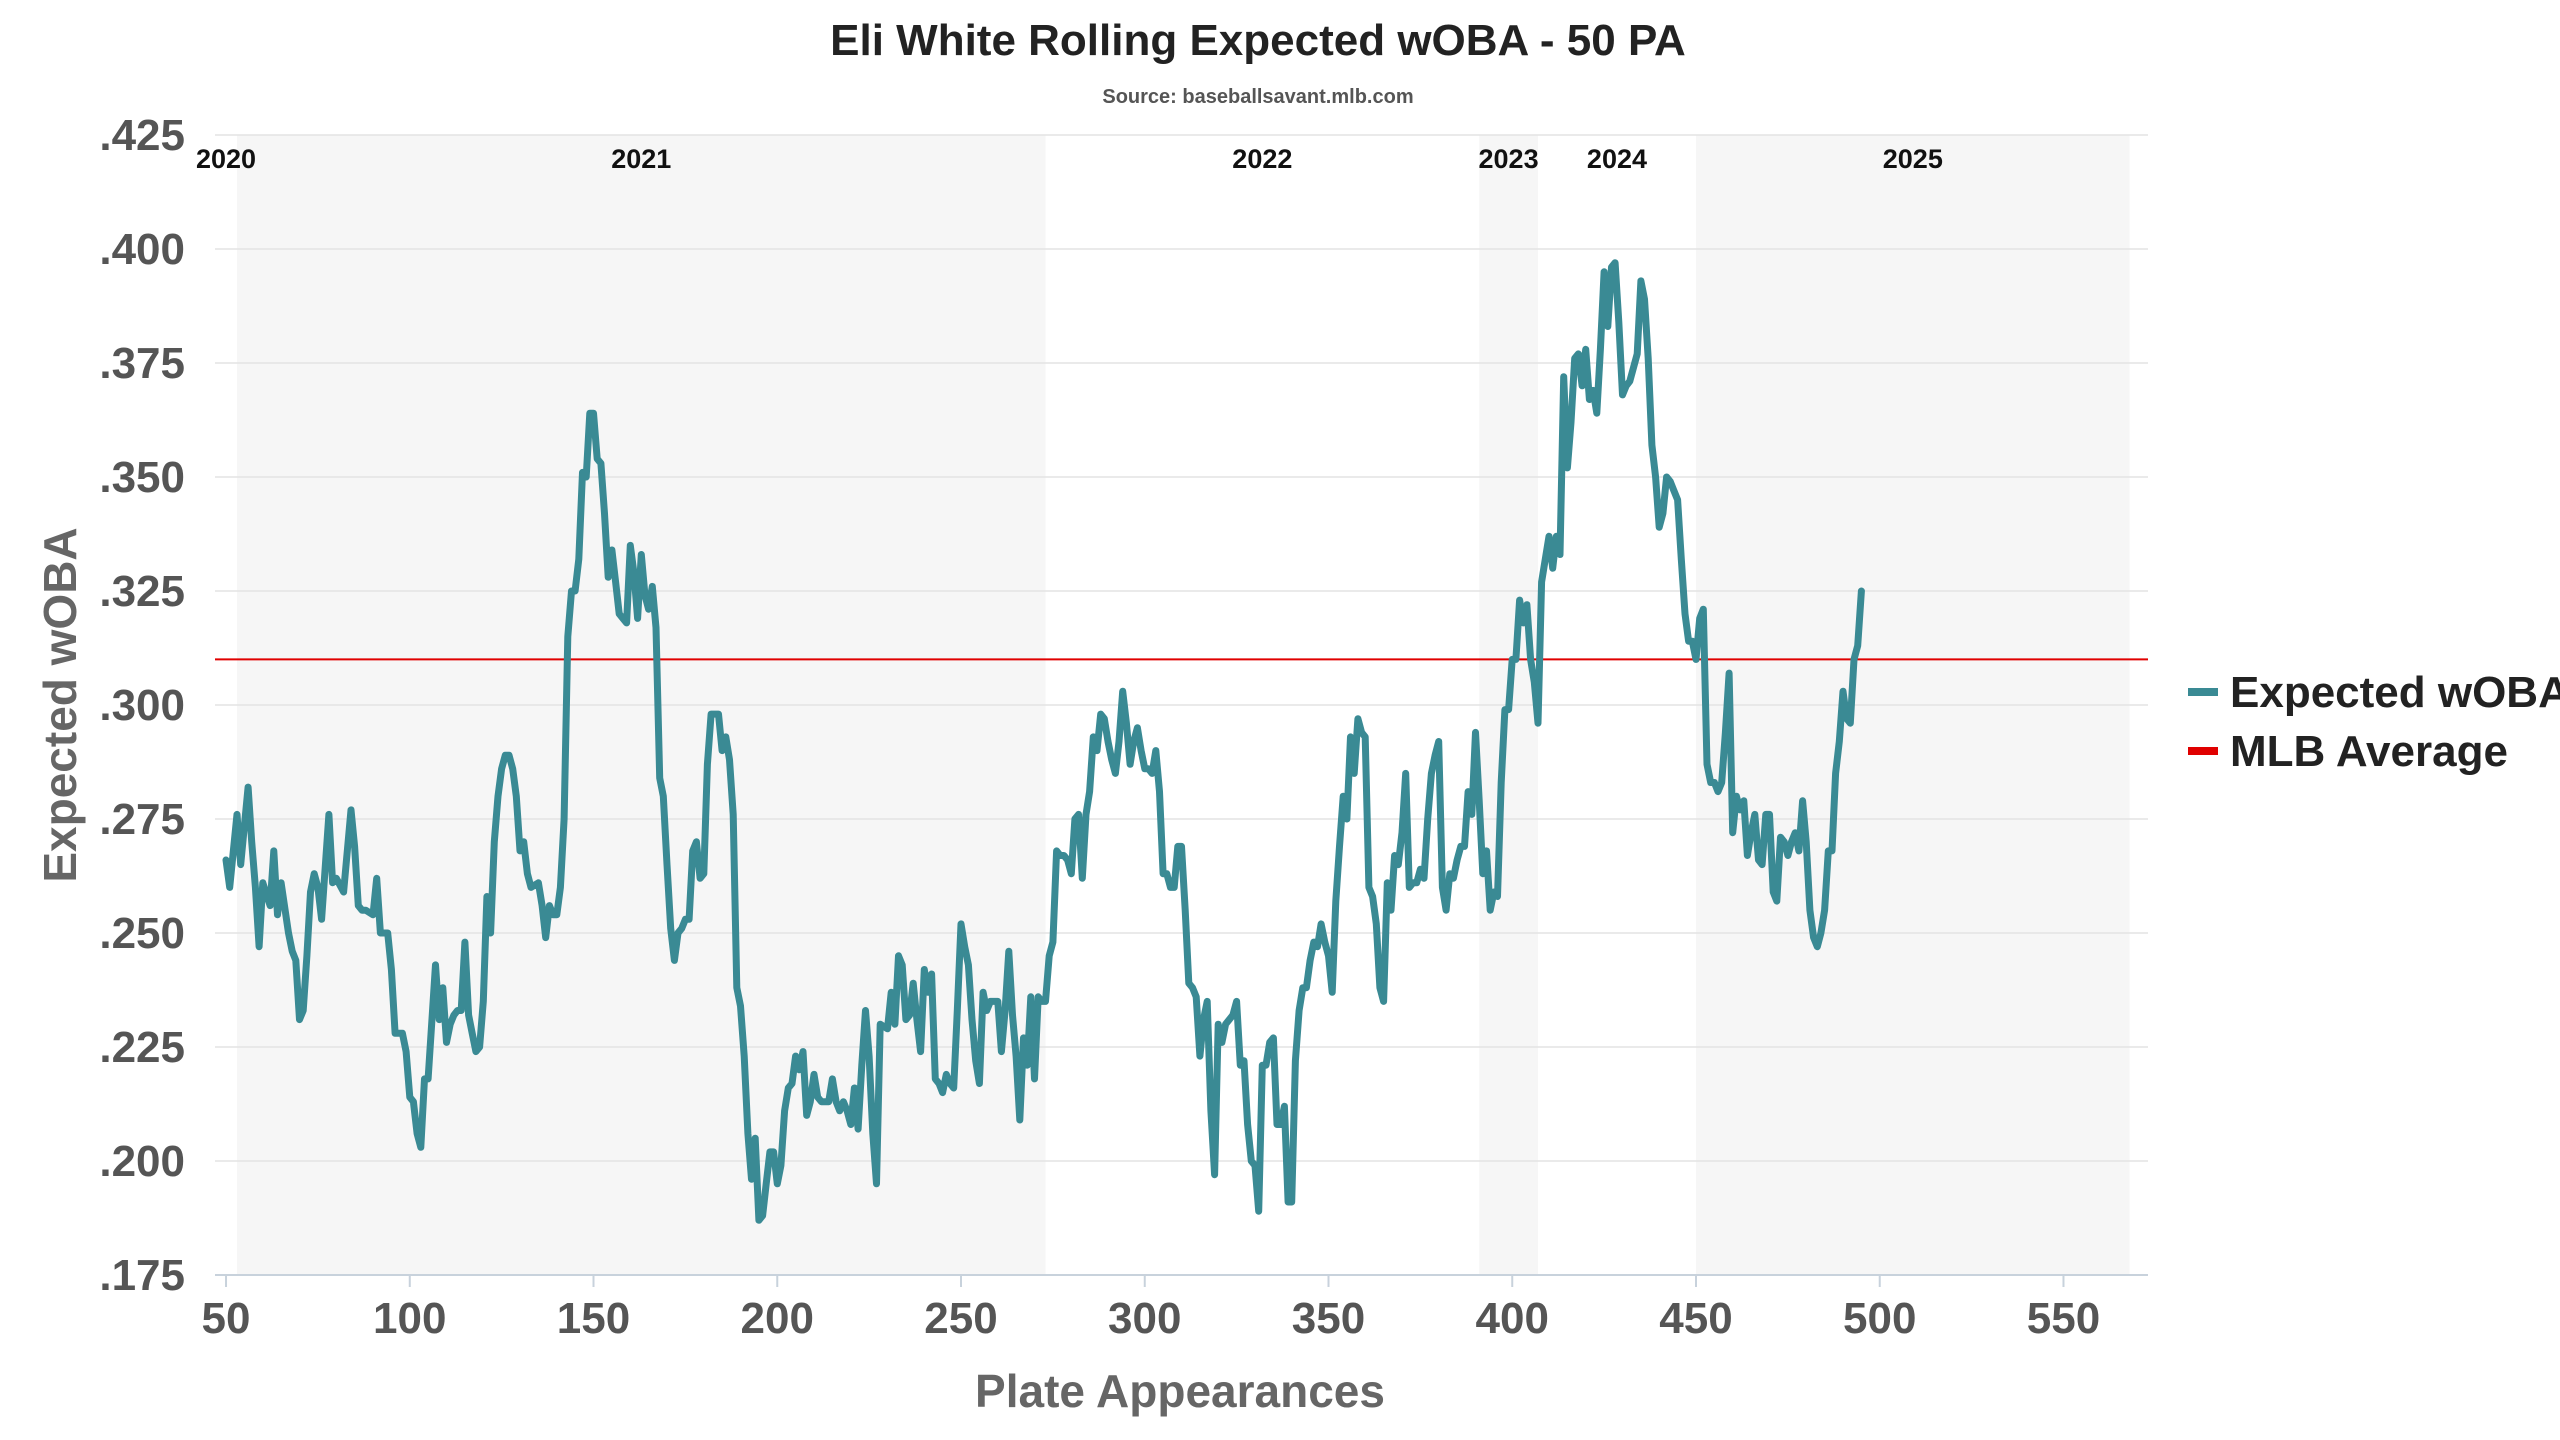  I want to click on legend-label-expected-woba: Expected wOBA, so click(2395, 692).